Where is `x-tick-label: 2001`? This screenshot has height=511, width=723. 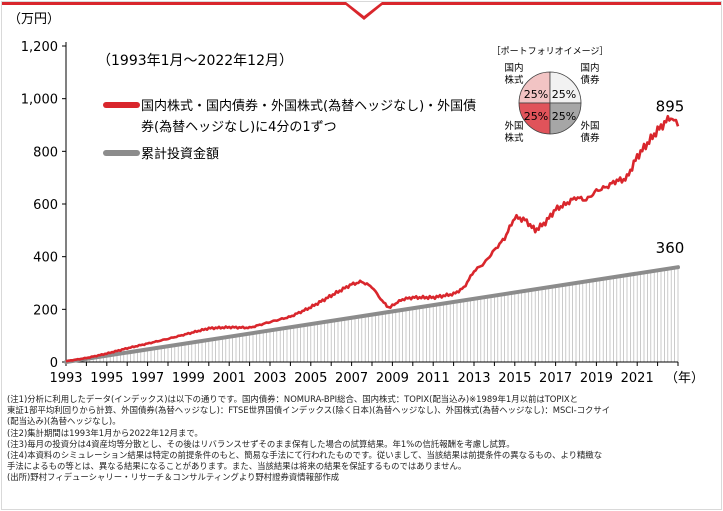 x-tick-label: 2001 is located at coordinates (229, 378).